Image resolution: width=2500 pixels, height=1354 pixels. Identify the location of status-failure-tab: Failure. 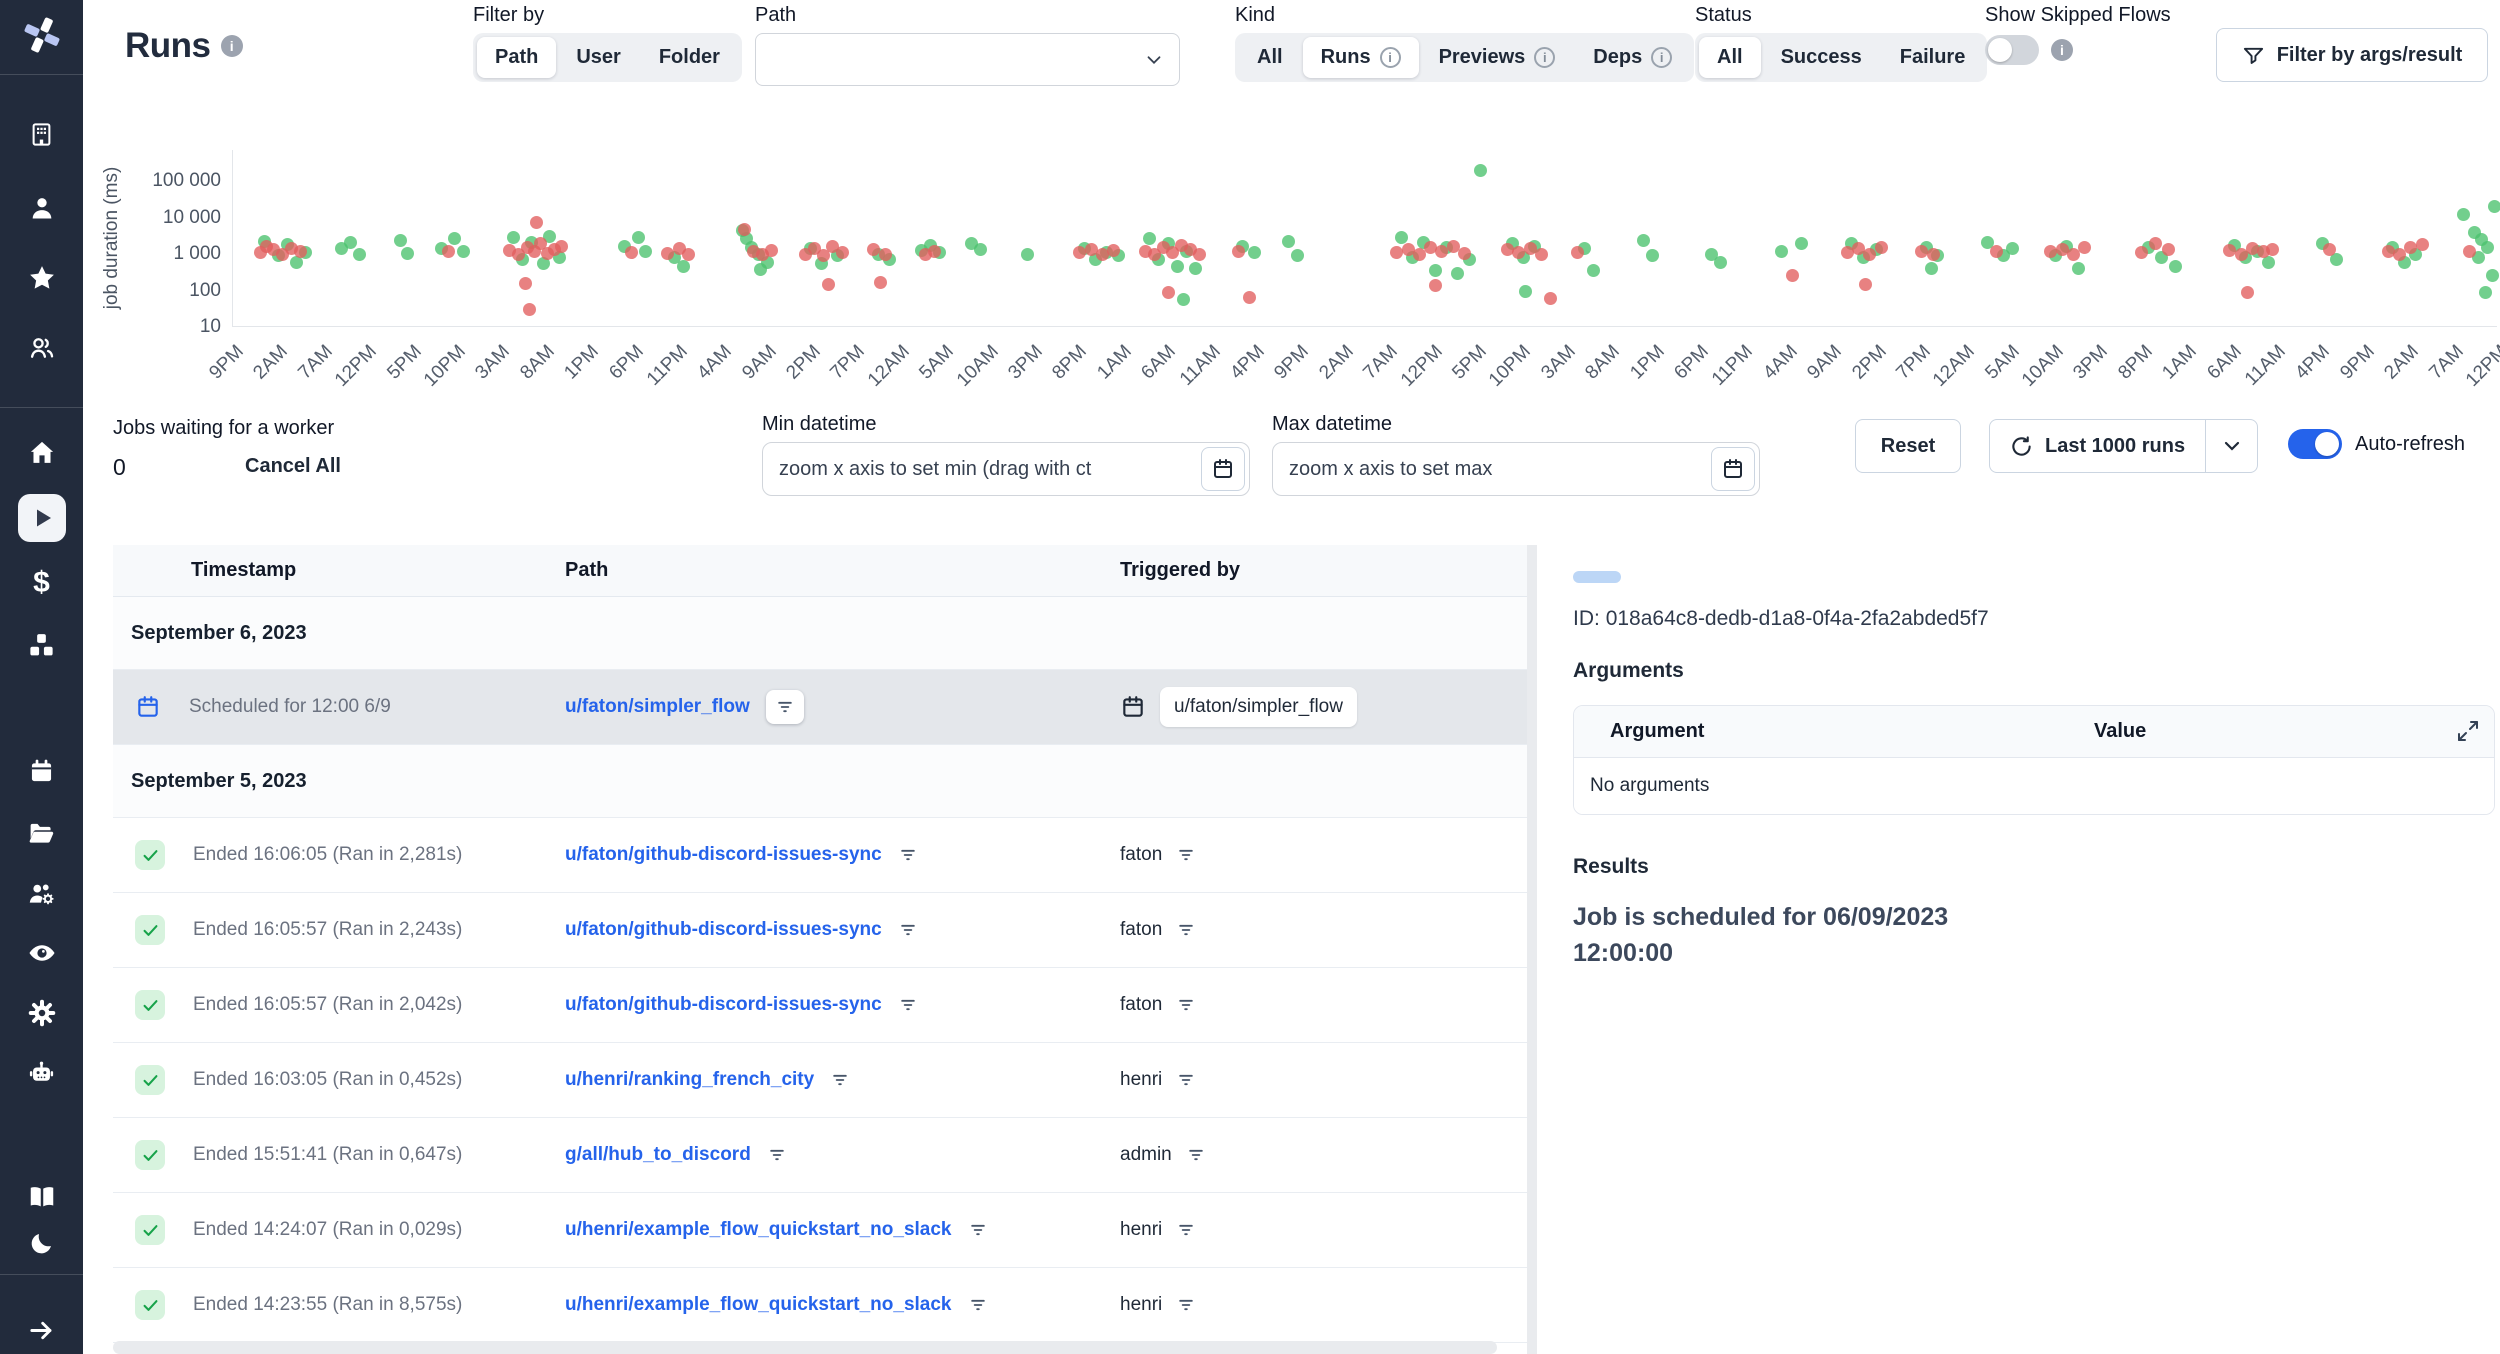
(1932, 57).